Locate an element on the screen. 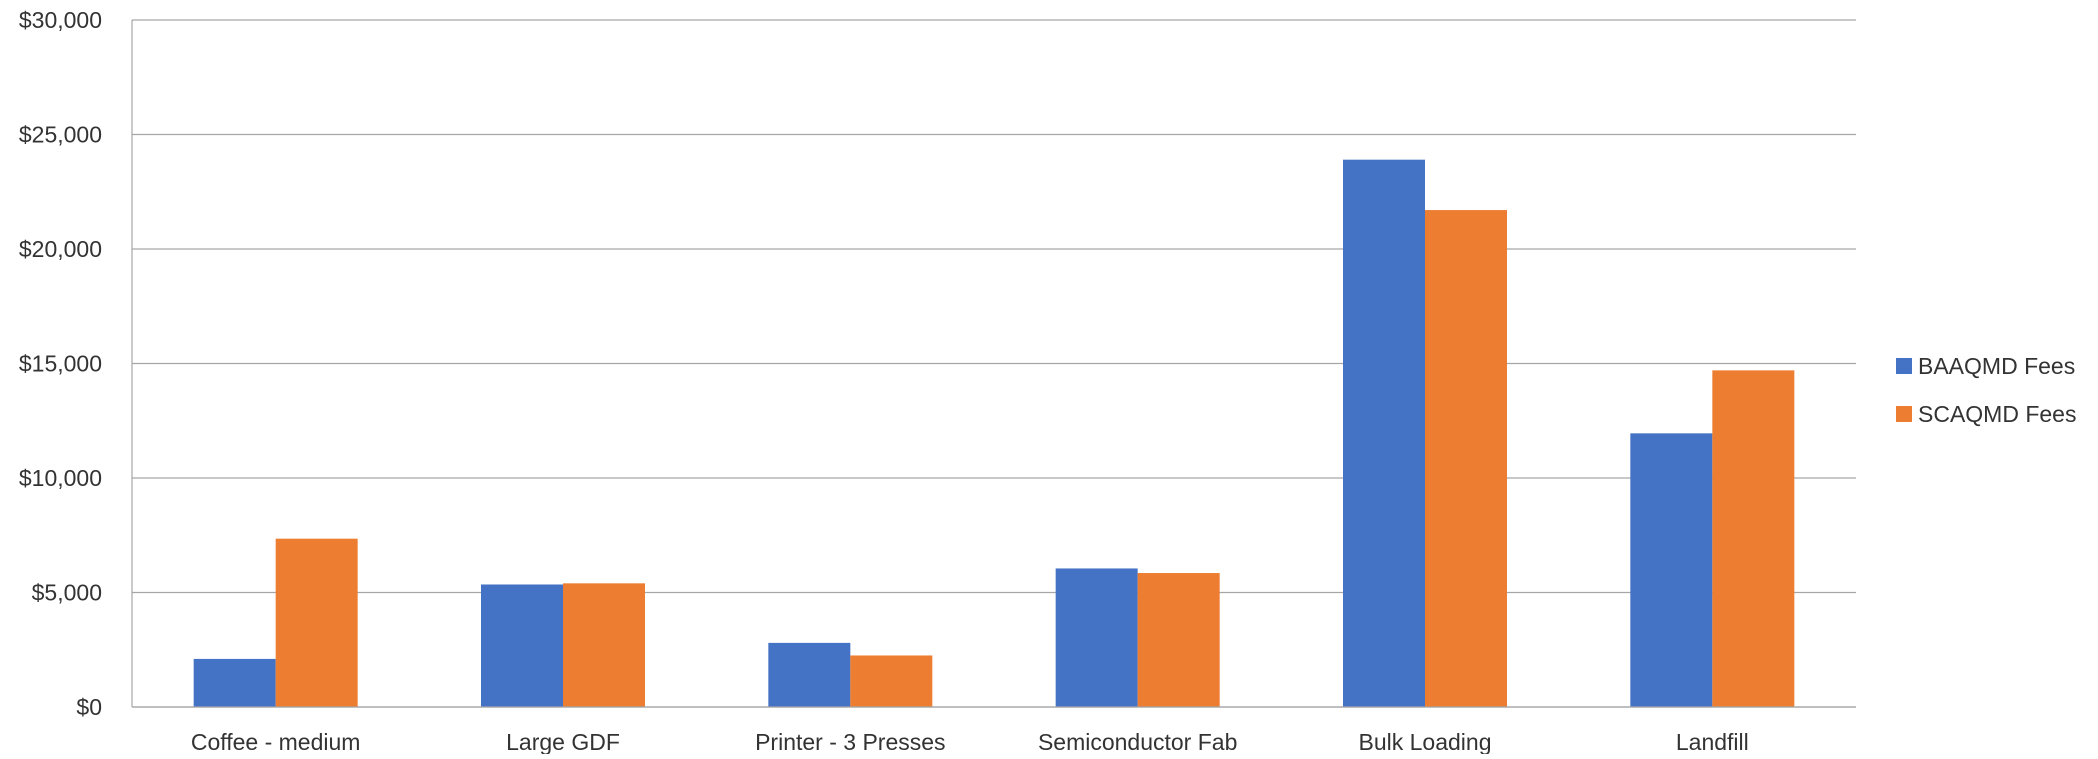  legend-swatch-baaqmd is located at coordinates (1904, 366).